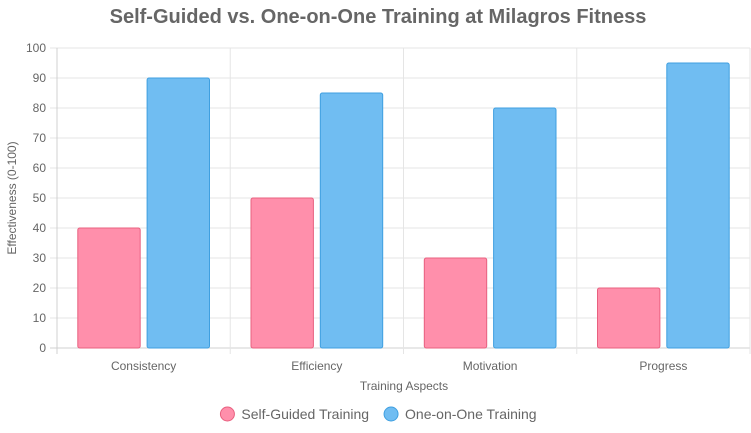 The height and width of the screenshot is (433, 751). Describe the element at coordinates (316, 366) in the screenshot. I see `x-tick-label: Efficiency` at that location.